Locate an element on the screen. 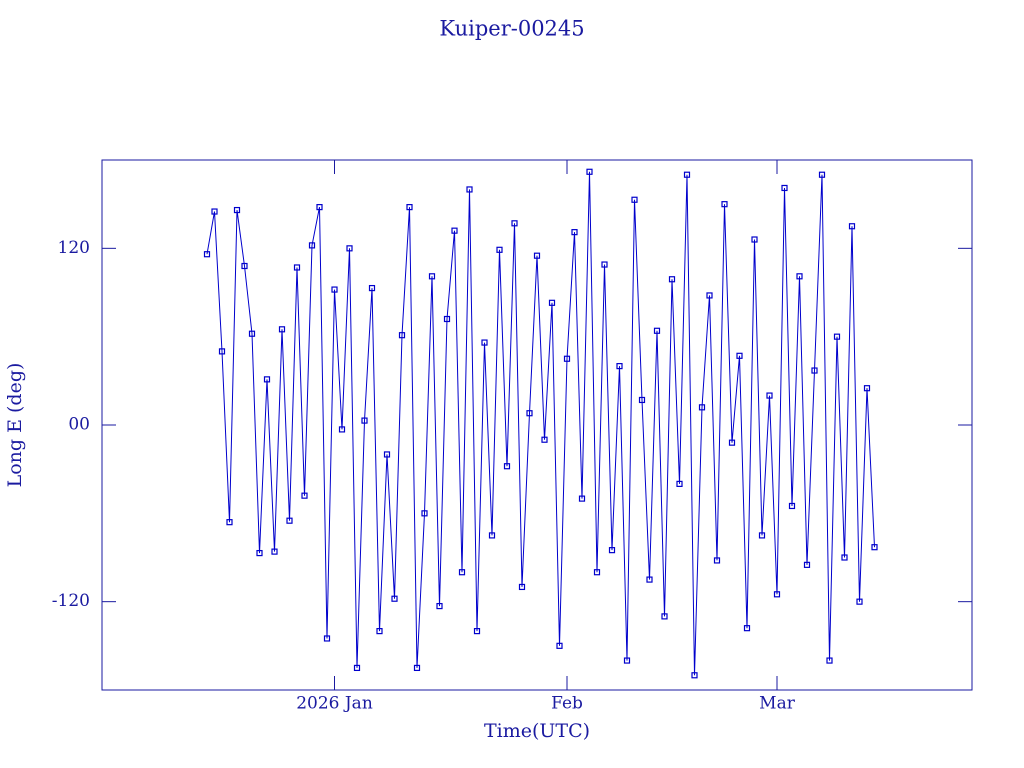 The height and width of the screenshot is (768, 1024). y-tick-label: 120 is located at coordinates (74, 248).